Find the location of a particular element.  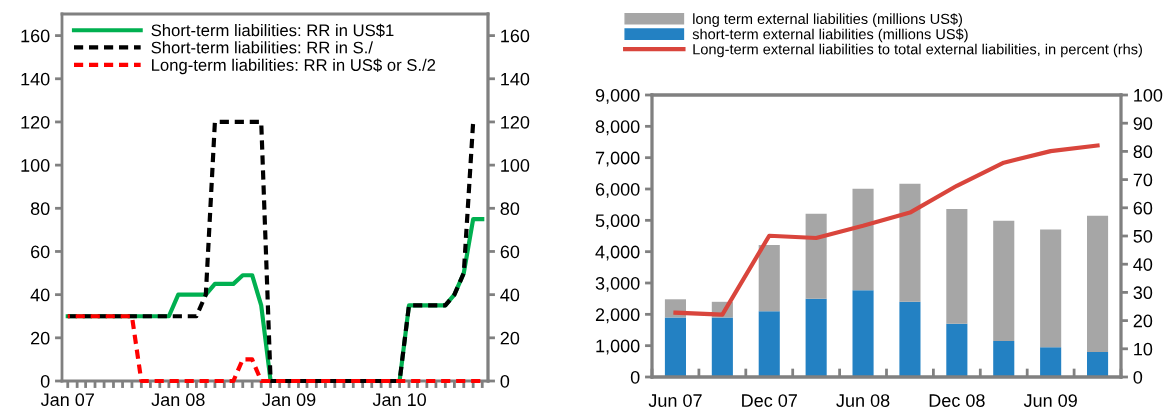

x-tick-label: Jan 07 is located at coordinates (67, 400).